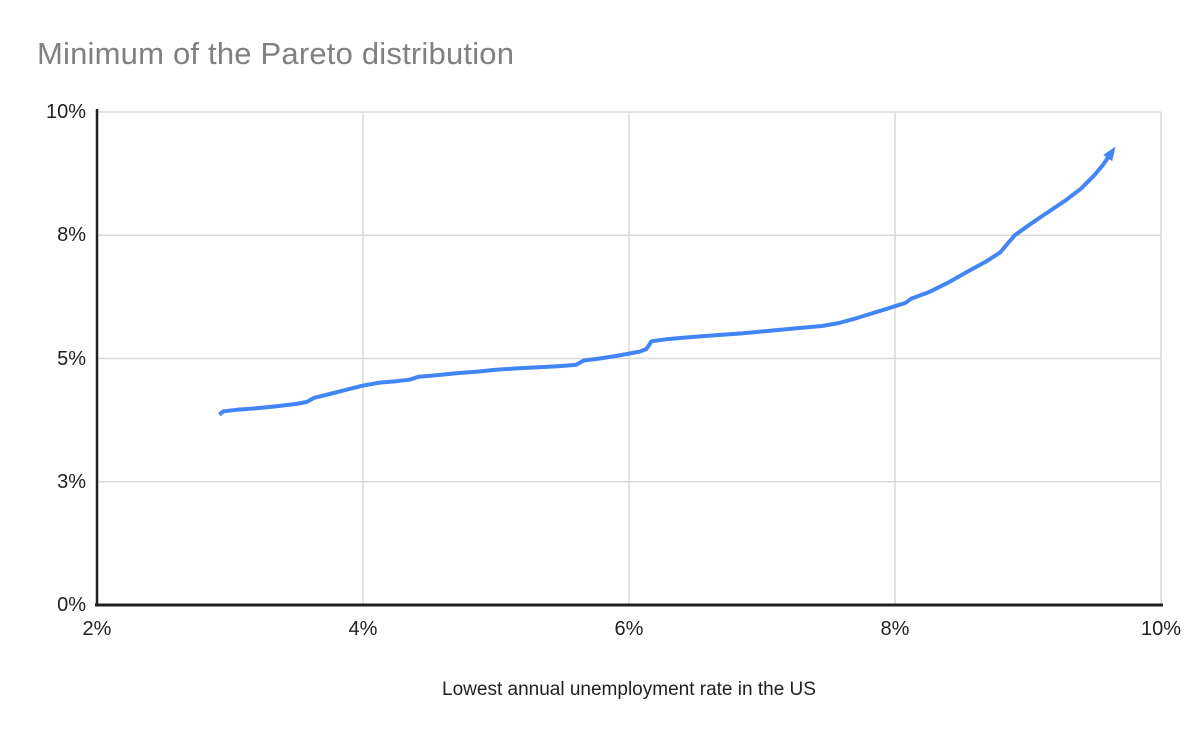 The width and height of the screenshot is (1200, 741). What do you see at coordinates (276, 53) in the screenshot?
I see `chart-title: Minimum of the Pareto distribution` at bounding box center [276, 53].